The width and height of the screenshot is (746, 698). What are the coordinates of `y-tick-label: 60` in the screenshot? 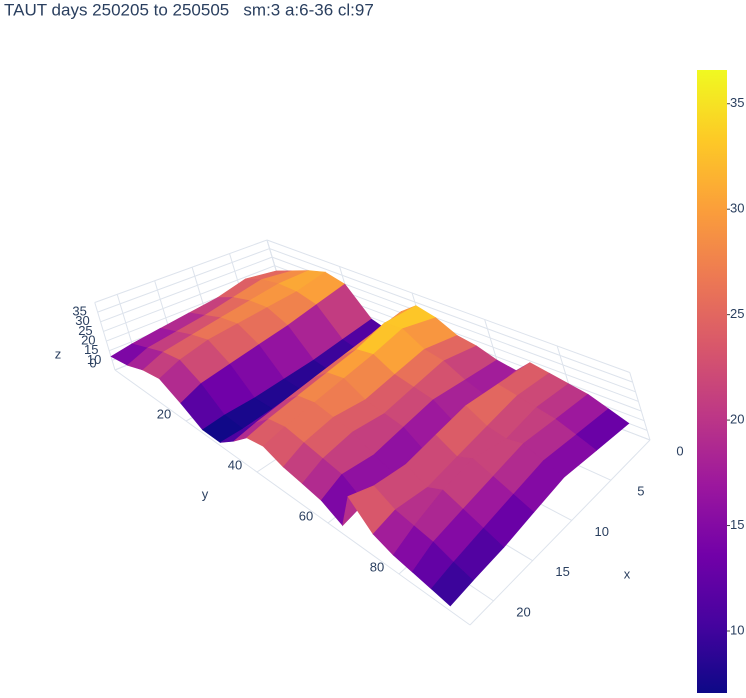 It's located at (306, 515).